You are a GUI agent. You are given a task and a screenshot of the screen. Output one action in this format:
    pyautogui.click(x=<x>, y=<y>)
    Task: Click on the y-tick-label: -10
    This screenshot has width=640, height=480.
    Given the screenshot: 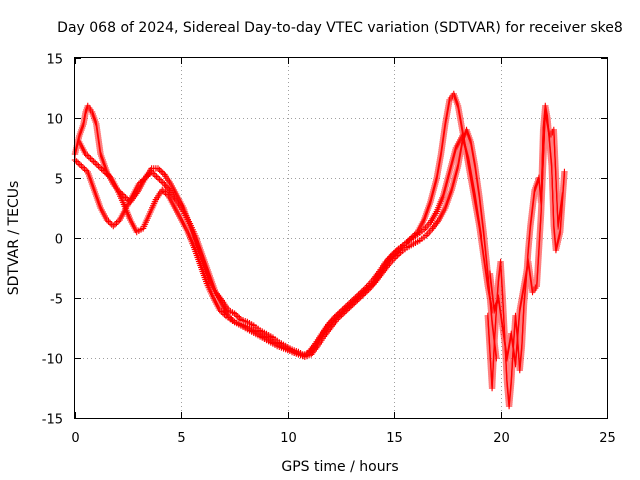 What is the action you would take?
    pyautogui.click(x=52, y=360)
    